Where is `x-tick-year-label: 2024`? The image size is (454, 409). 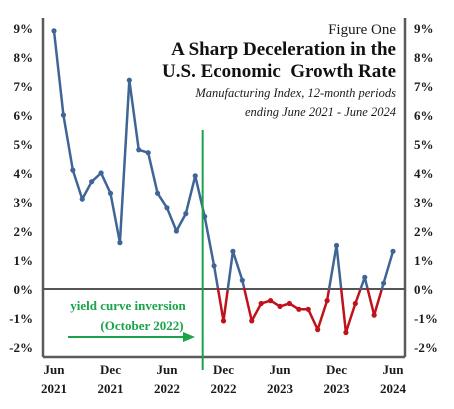 x-tick-year-label: 2024 is located at coordinates (393, 388).